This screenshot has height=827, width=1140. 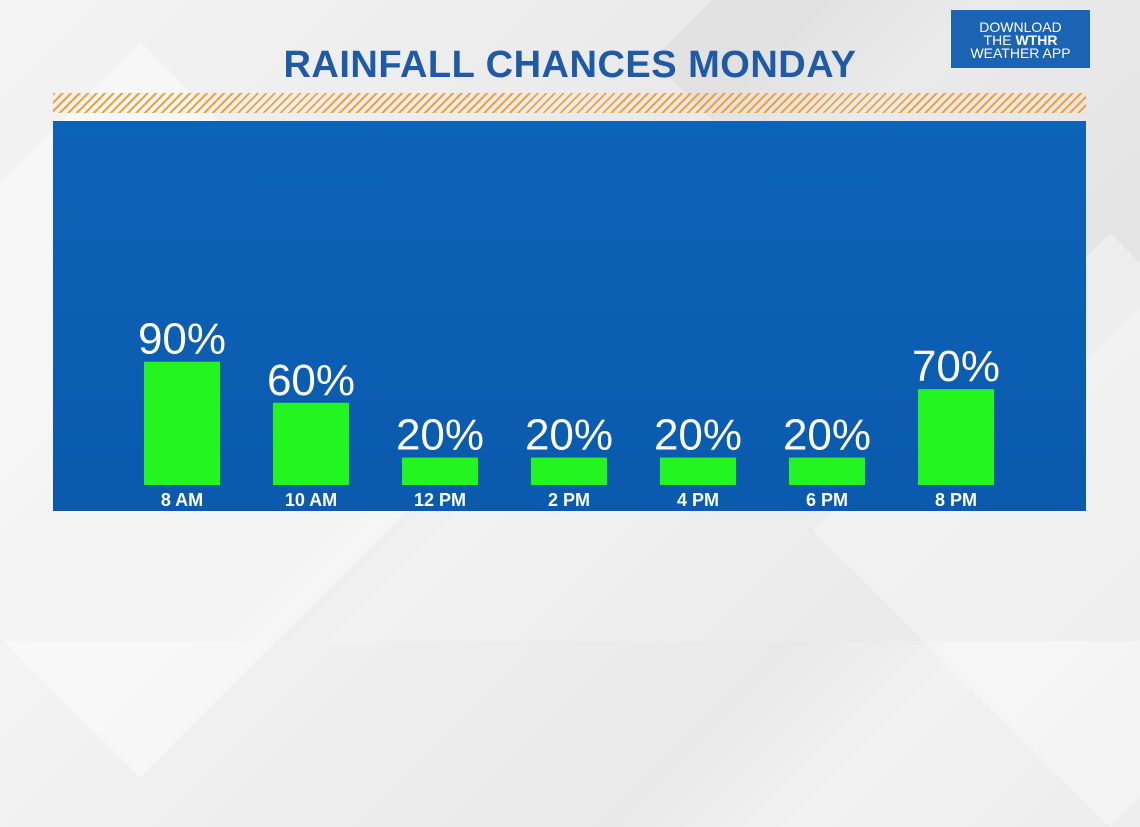 I want to click on badge-line-3: WEATHER APP, so click(x=1020, y=53).